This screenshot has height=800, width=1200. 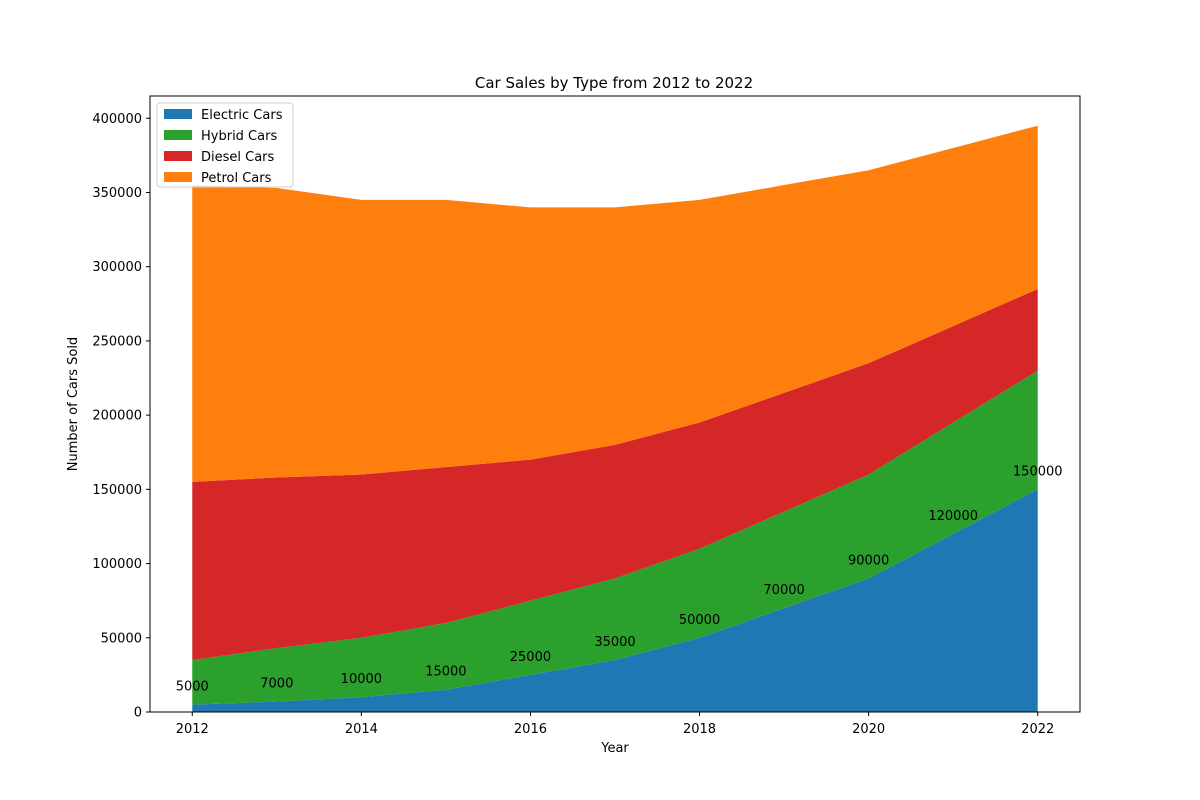 I want to click on chart-title: Car Sales by Type from 2012 to 2022, so click(x=614, y=83).